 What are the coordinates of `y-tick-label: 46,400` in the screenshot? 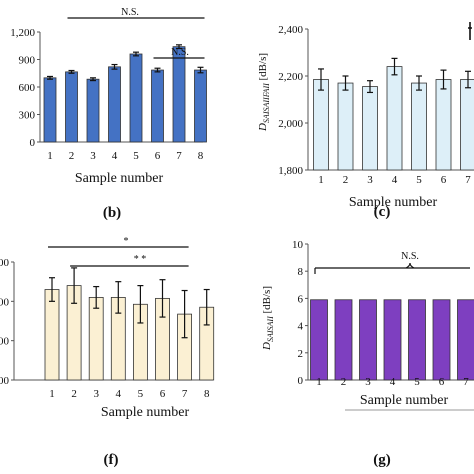 It's located at (5, 302).